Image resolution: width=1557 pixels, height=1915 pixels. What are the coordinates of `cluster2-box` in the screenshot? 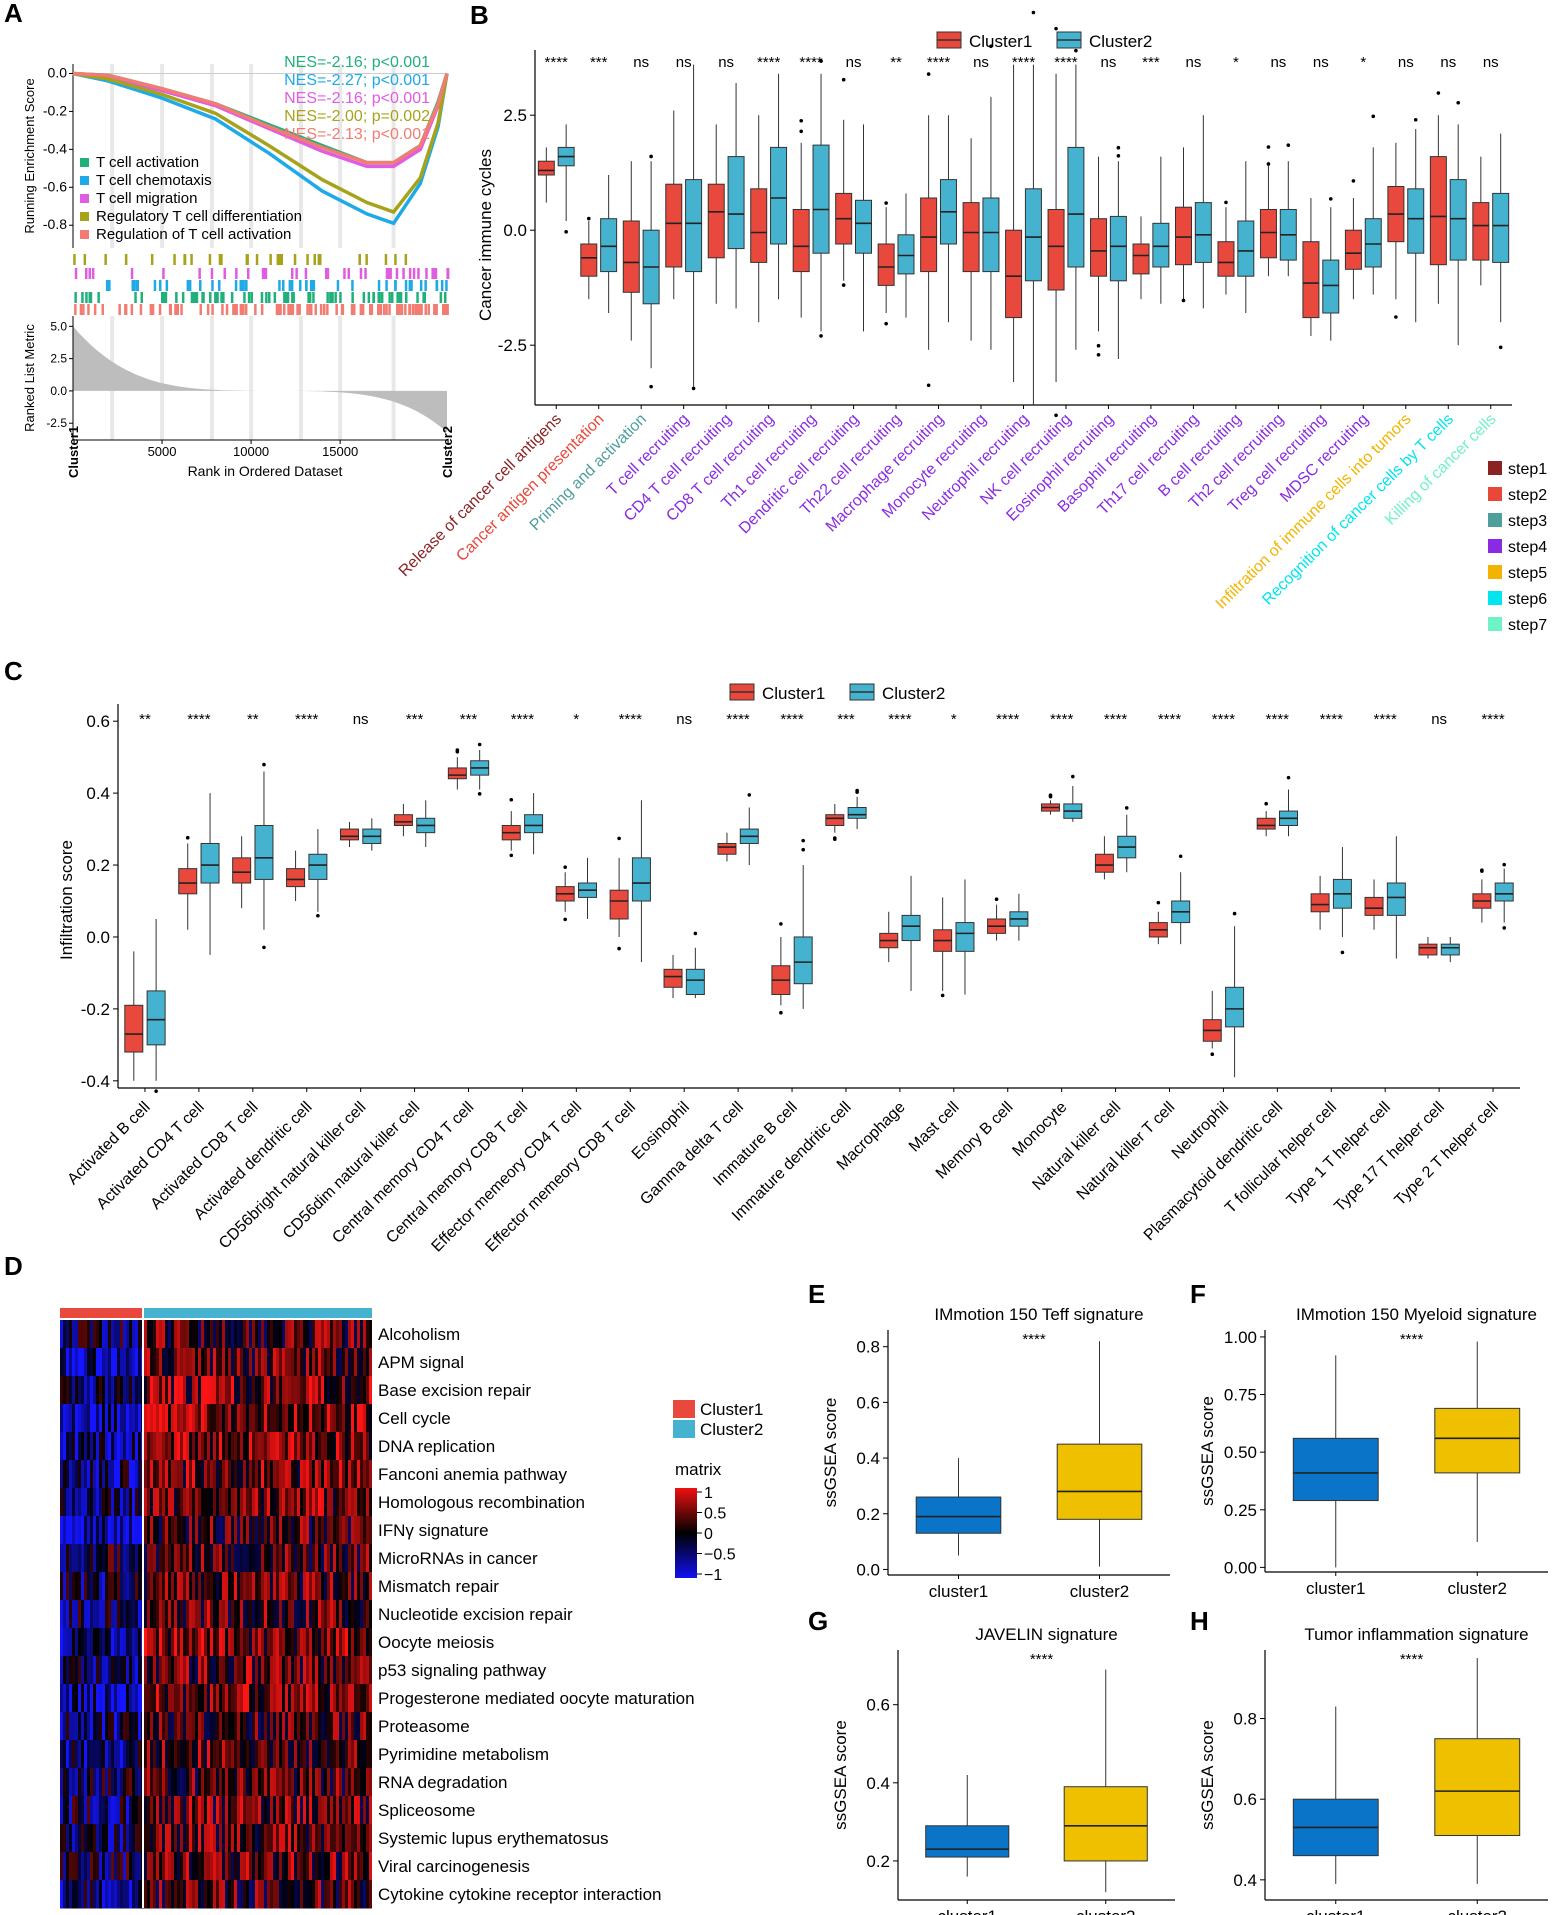 It's located at (1235, 1007).